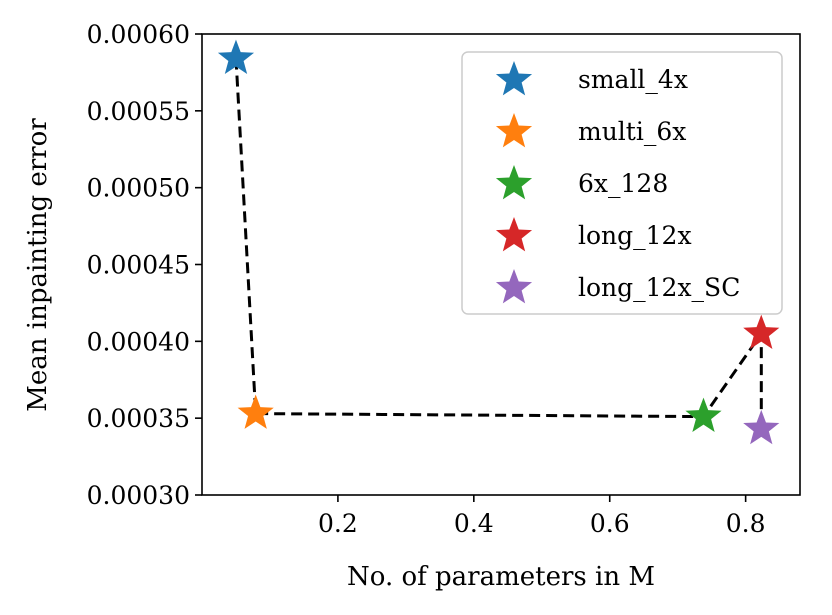 Image resolution: width=832 pixels, height=615 pixels. I want to click on point-multi-6x, so click(255, 411).